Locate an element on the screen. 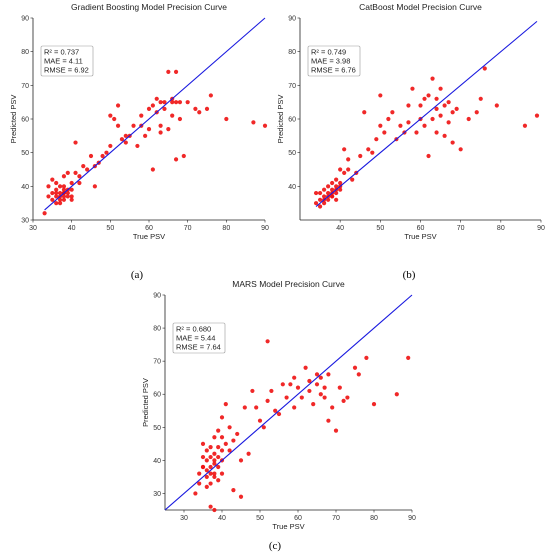 Image resolution: width=550 pixels, height=556 pixels. stats-line: R² = 0.680 is located at coordinates (193, 329).